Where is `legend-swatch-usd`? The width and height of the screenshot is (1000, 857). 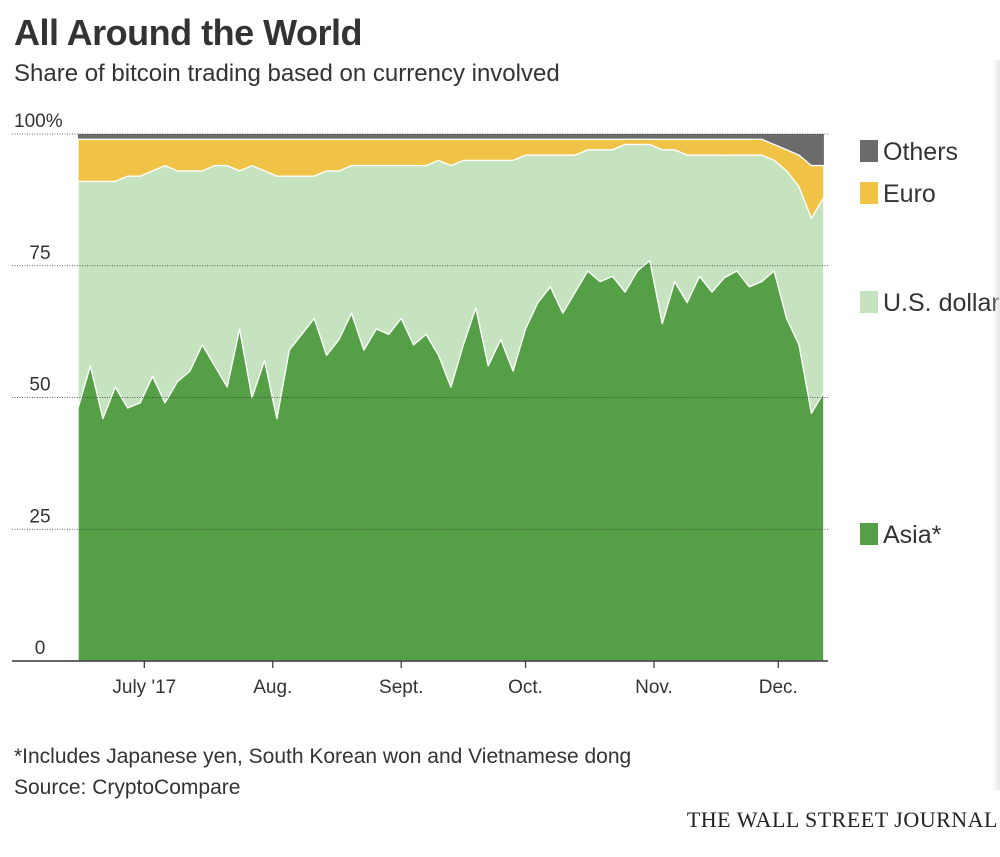
legend-swatch-usd is located at coordinates (869, 302).